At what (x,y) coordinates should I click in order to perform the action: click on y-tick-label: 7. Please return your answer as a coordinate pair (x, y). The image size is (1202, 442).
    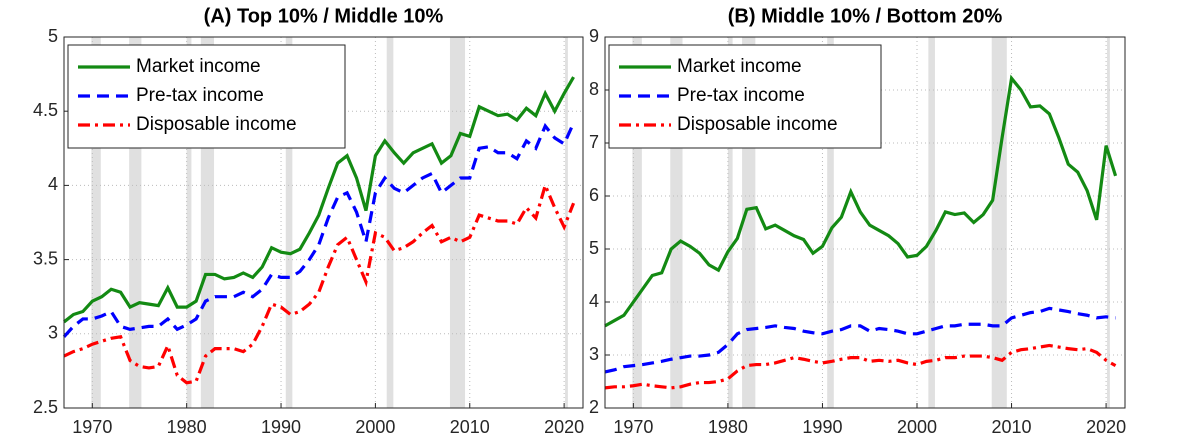
    Looking at the image, I should click on (594, 142).